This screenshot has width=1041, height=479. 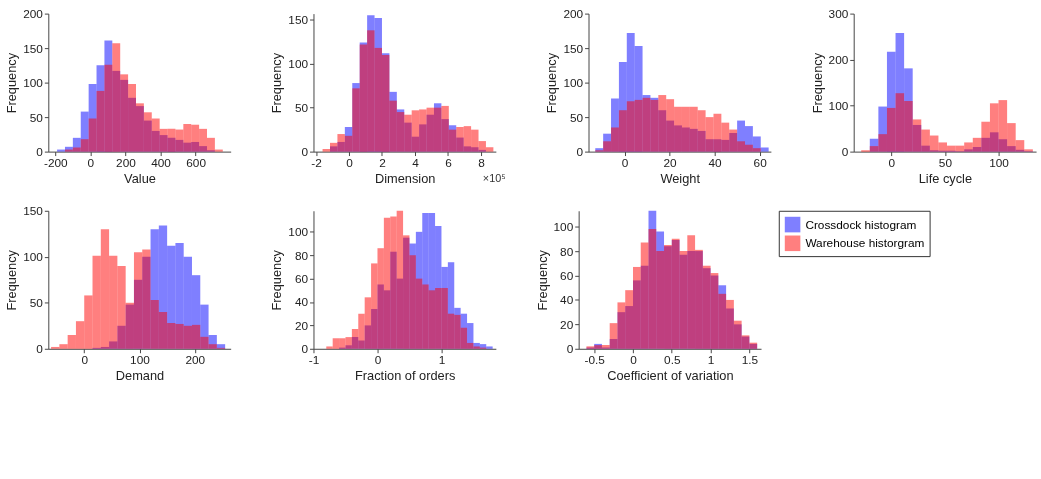 I want to click on x-axis-title: Demand, so click(x=140, y=375).